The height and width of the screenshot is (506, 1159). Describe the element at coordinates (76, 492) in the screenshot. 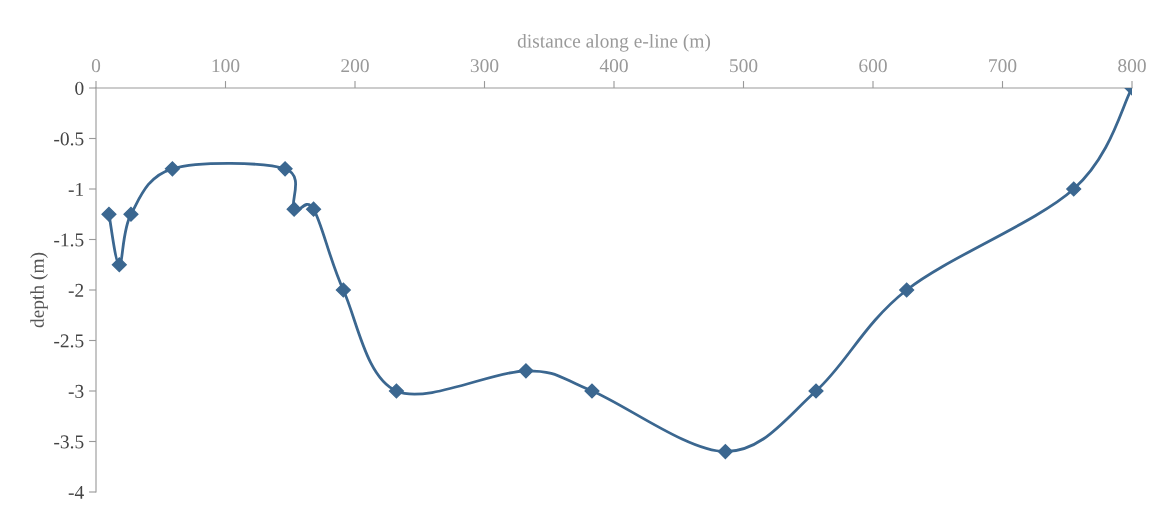

I see `y-tick-label: -4` at that location.